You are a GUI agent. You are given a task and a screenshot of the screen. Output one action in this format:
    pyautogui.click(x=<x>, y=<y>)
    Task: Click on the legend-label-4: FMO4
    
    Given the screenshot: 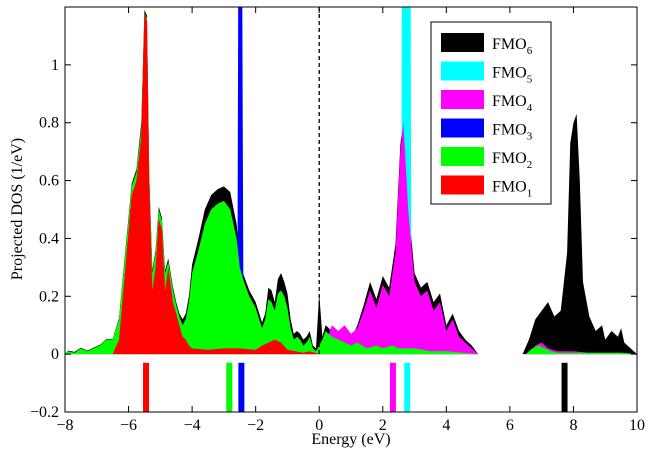 What is the action you would take?
    pyautogui.click(x=512, y=103)
    